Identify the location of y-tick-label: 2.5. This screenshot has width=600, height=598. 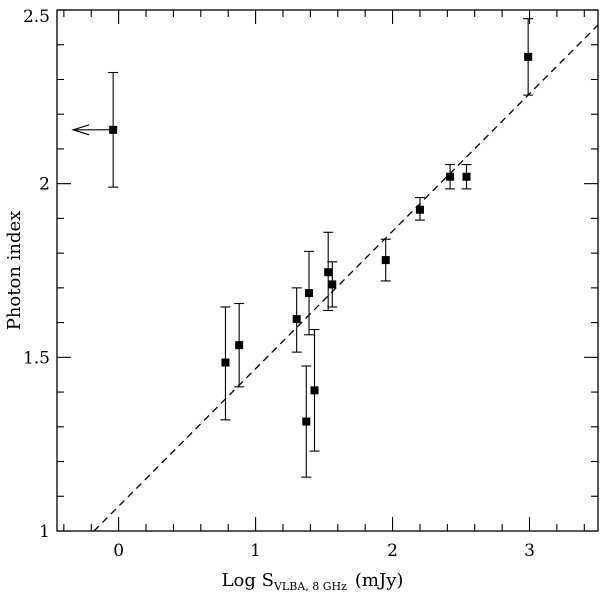
(36, 17).